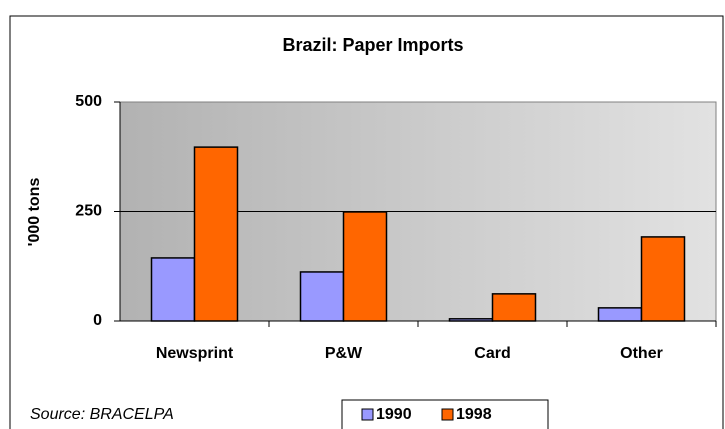  What do you see at coordinates (372, 45) in the screenshot?
I see `chart-title: Brazil: Paper Imports` at bounding box center [372, 45].